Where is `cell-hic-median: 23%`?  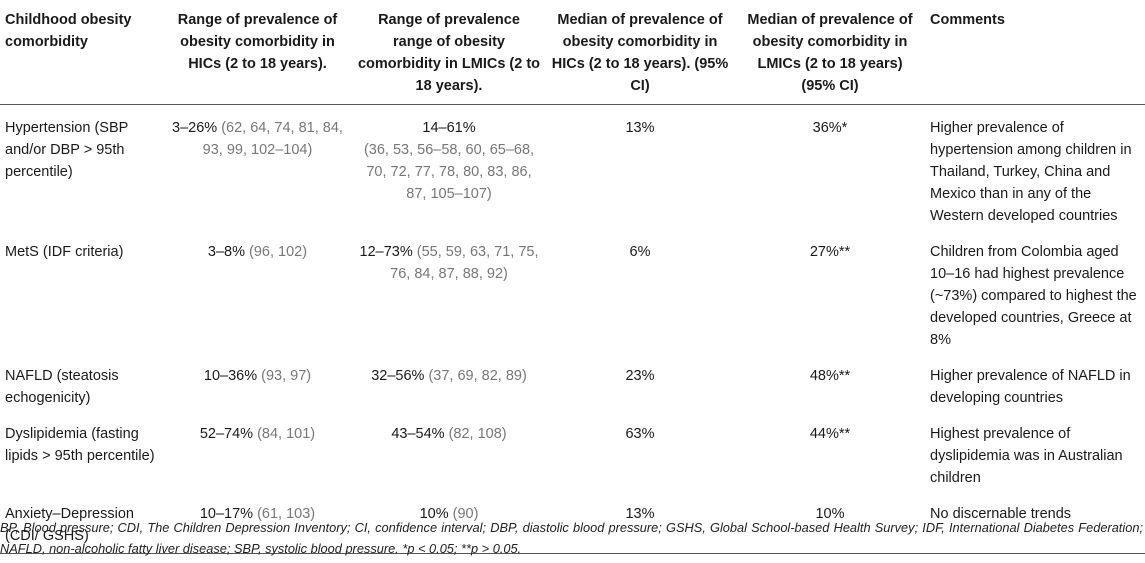
cell-hic-median: 23% is located at coordinates (640, 376).